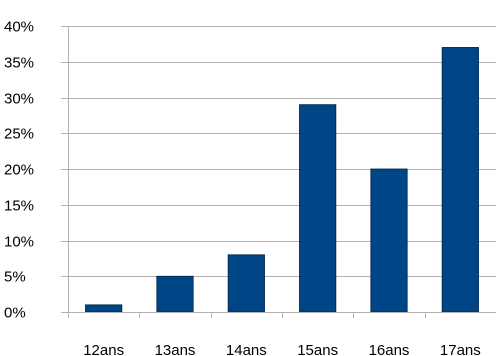 This screenshot has width=496, height=356. What do you see at coordinates (104, 308) in the screenshot?
I see `bar-12ans` at bounding box center [104, 308].